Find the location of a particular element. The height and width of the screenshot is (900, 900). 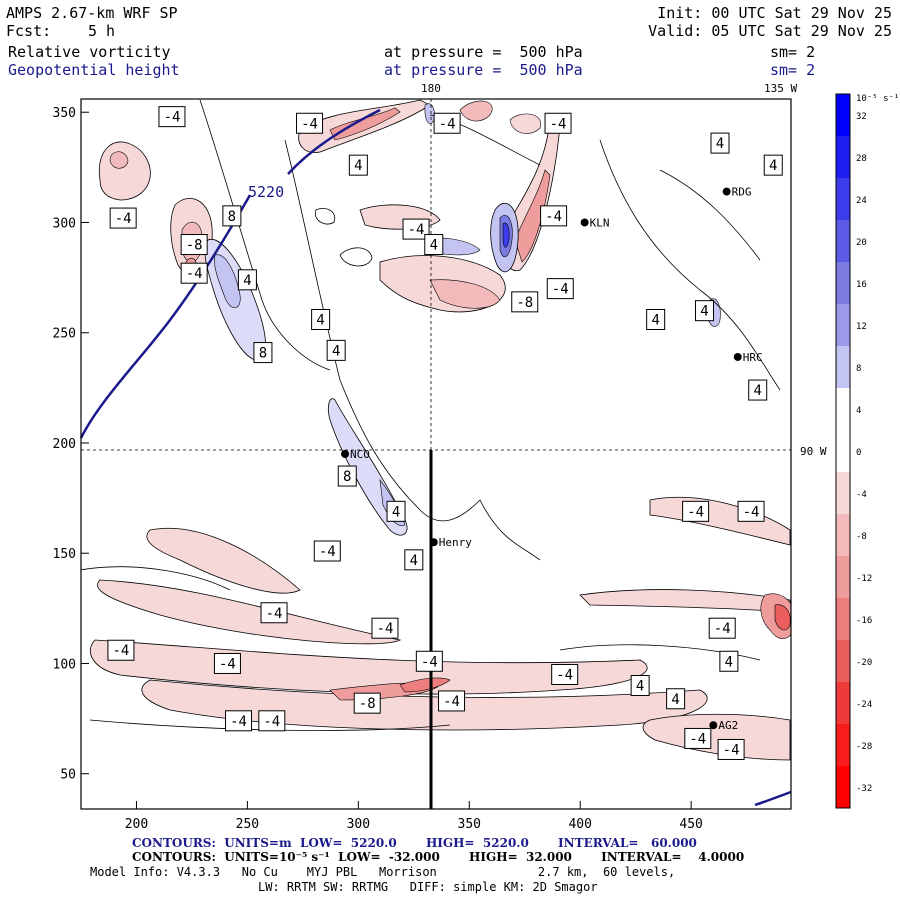

init-time: Init: 00 UTC Sat 29 Nov 25 is located at coordinates (774, 13).